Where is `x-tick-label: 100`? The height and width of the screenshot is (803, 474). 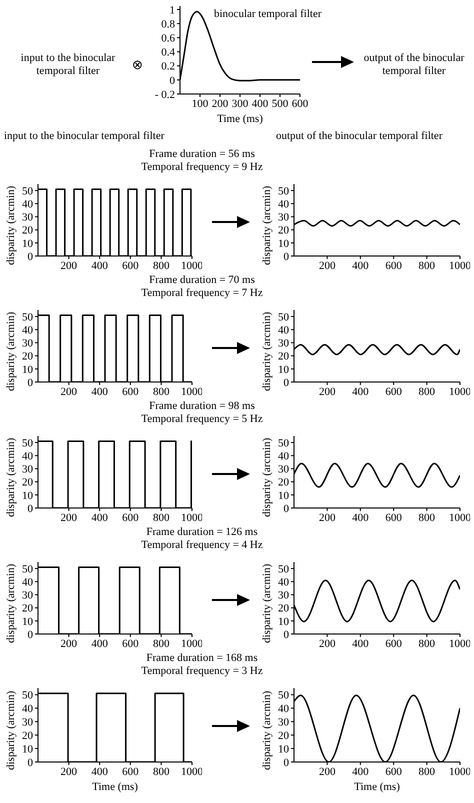
x-tick-label: 100 is located at coordinates (200, 104).